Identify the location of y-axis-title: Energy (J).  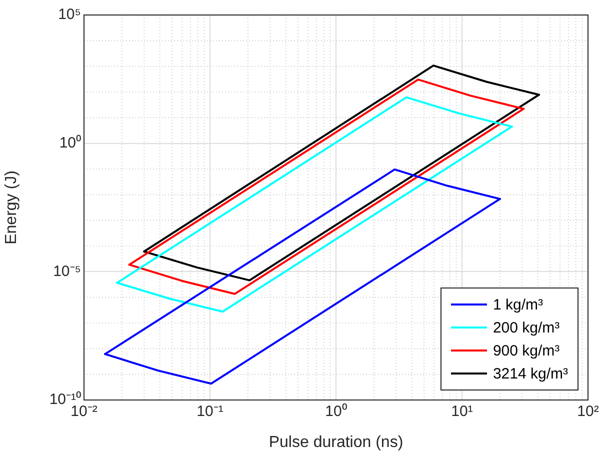
(11, 207).